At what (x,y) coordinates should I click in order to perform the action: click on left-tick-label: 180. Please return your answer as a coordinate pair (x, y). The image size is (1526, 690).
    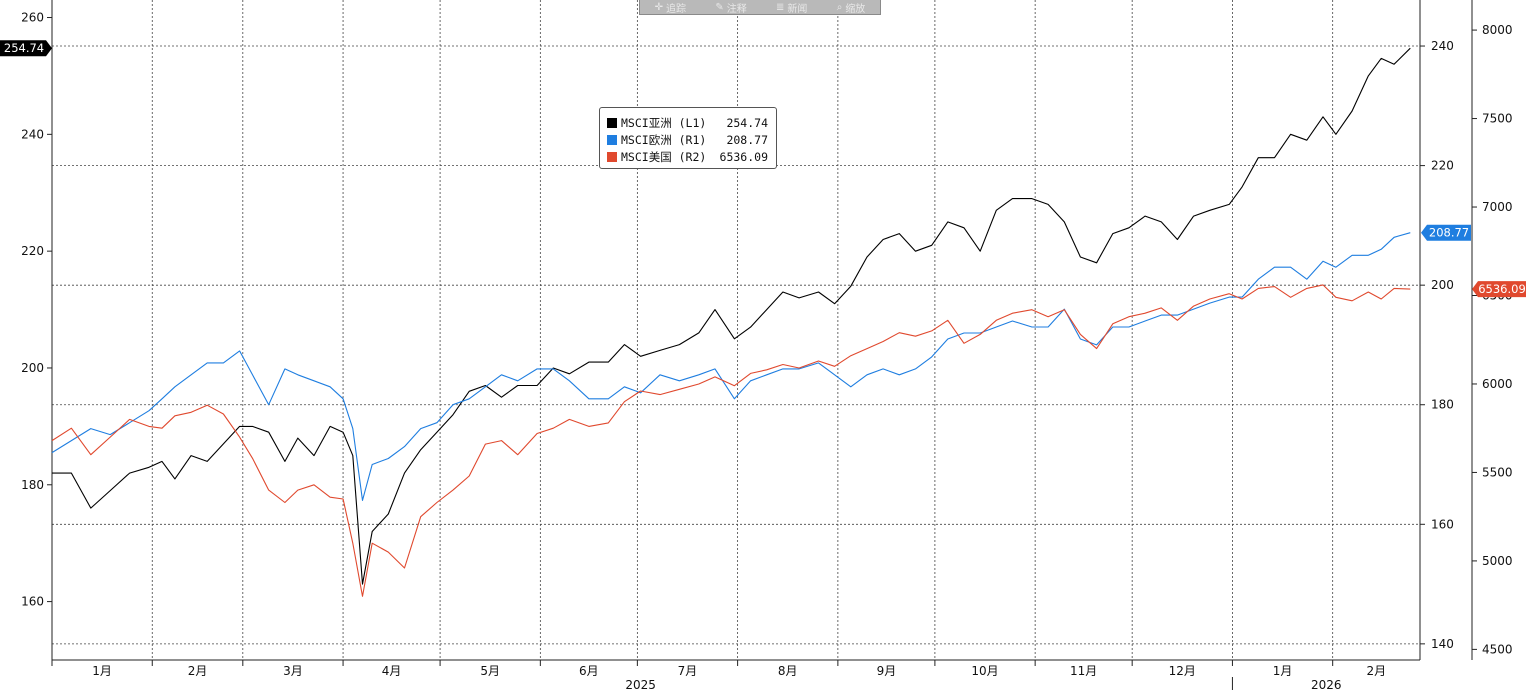
    Looking at the image, I should click on (32, 485).